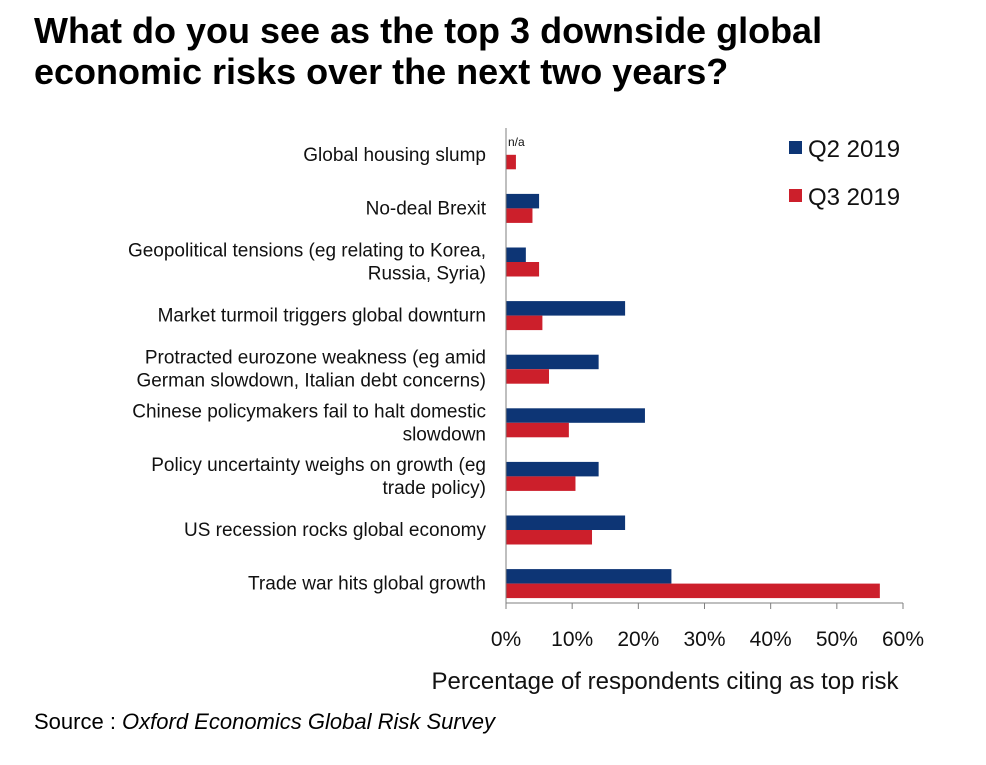 This screenshot has width=986, height=765. Describe the element at coordinates (318, 465) in the screenshot. I see `category-label-policy-uncertainty-weighs-on-growth-eg-trade-policy-line-1: Policy uncertainty weighs on growth (eg` at that location.